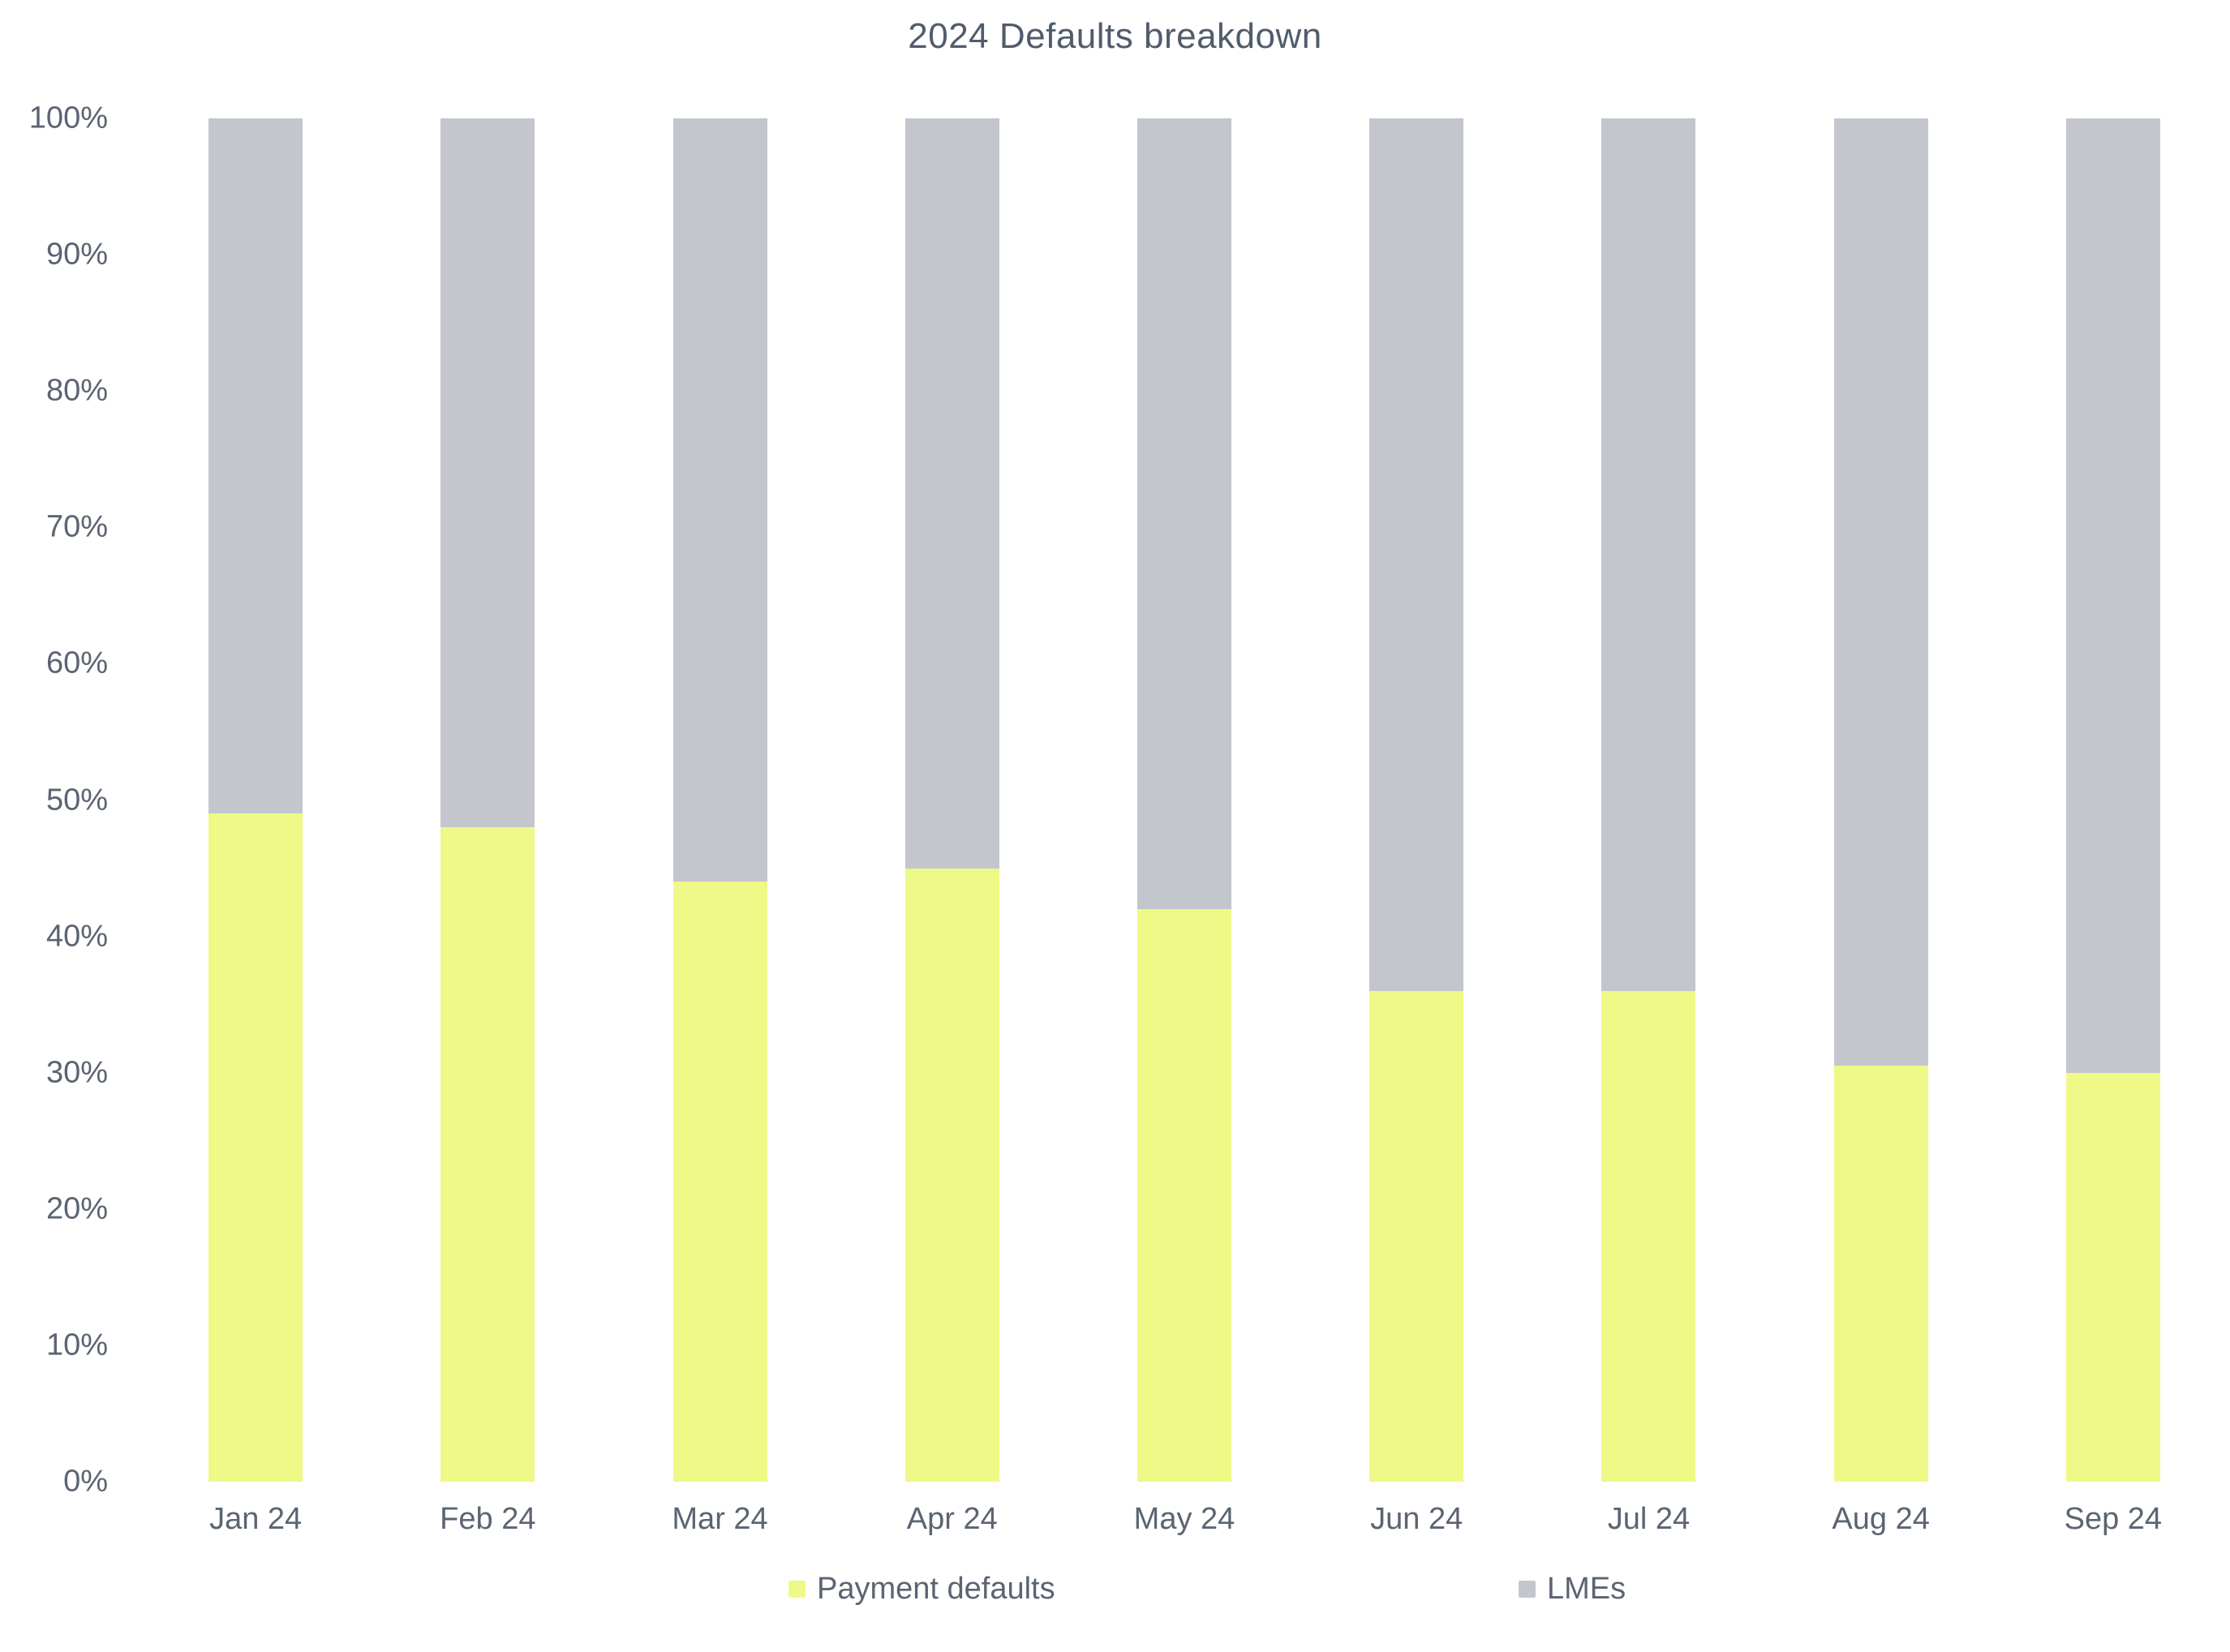 The height and width of the screenshot is (1652, 2230). What do you see at coordinates (1586, 1589) in the screenshot?
I see `legend-label: LMEs` at bounding box center [1586, 1589].